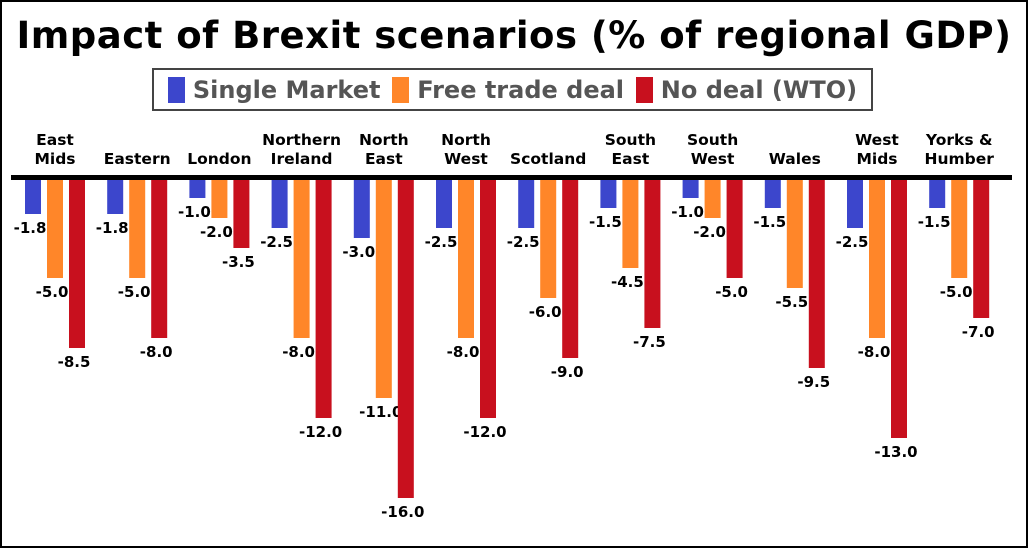 The width and height of the screenshot is (1028, 548). What do you see at coordinates (380, 412) in the screenshot?
I see `data-label: -11.0` at bounding box center [380, 412].